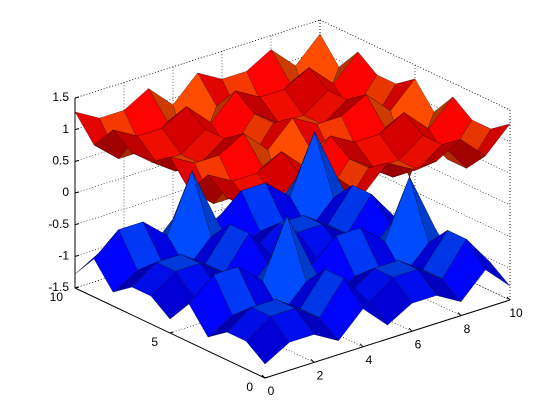  I want to click on y-tick-label: 10, so click(57, 297).